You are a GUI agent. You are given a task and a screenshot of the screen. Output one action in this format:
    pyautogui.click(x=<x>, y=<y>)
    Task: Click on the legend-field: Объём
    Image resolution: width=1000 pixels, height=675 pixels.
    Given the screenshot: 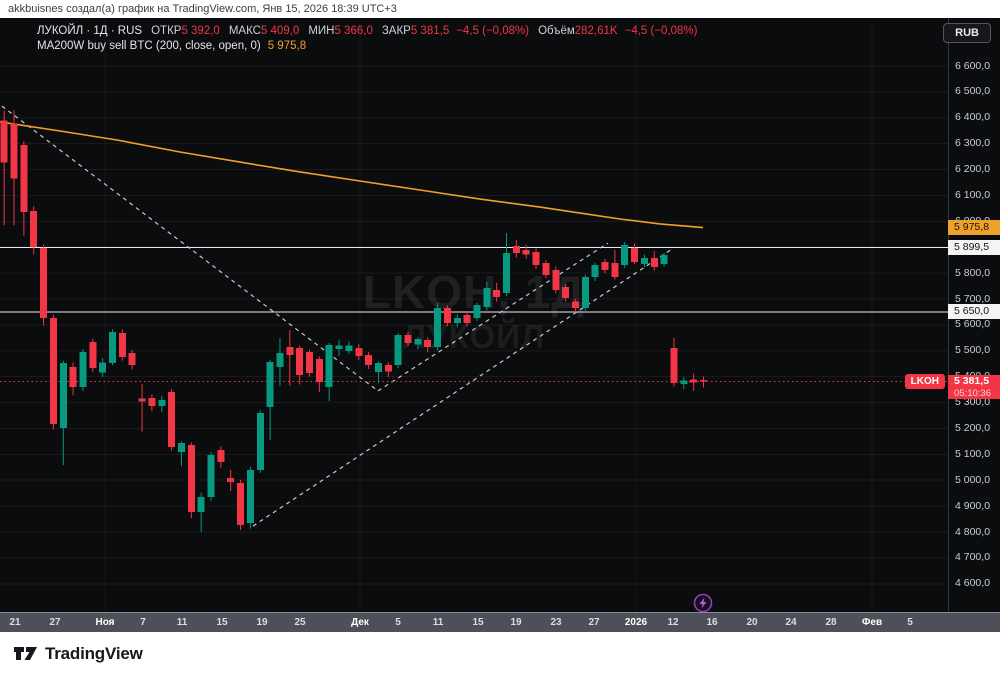 What is the action you would take?
    pyautogui.click(x=556, y=31)
    